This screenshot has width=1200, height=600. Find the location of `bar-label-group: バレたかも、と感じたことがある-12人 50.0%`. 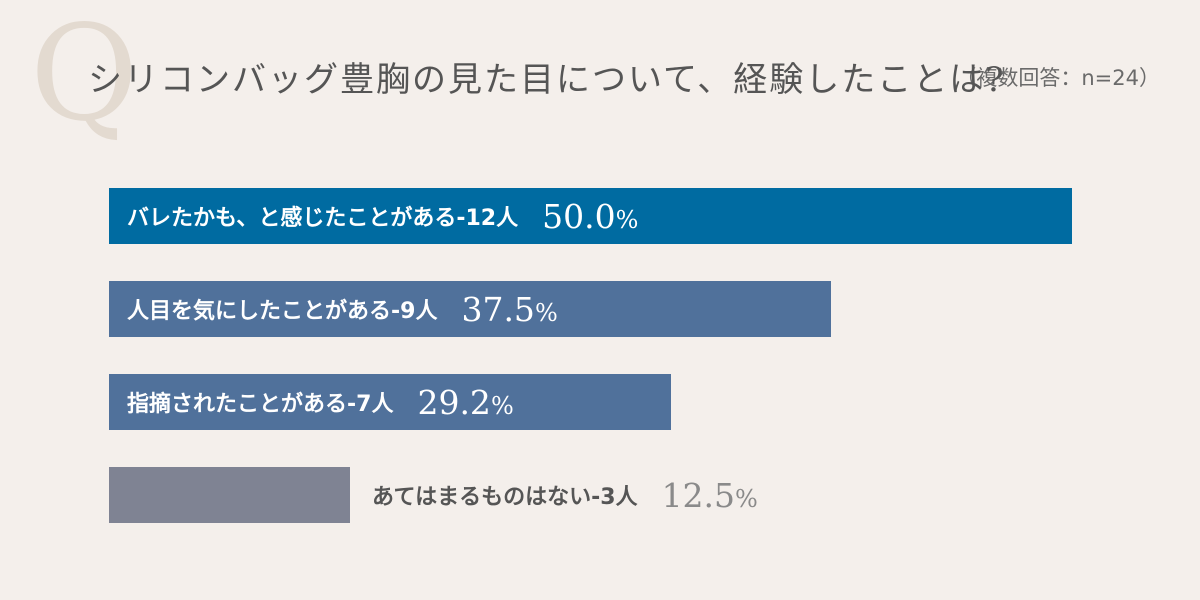

bar-label-group: バレたかも、と感じたことがある-12人 50.0% is located at coordinates (382, 216).